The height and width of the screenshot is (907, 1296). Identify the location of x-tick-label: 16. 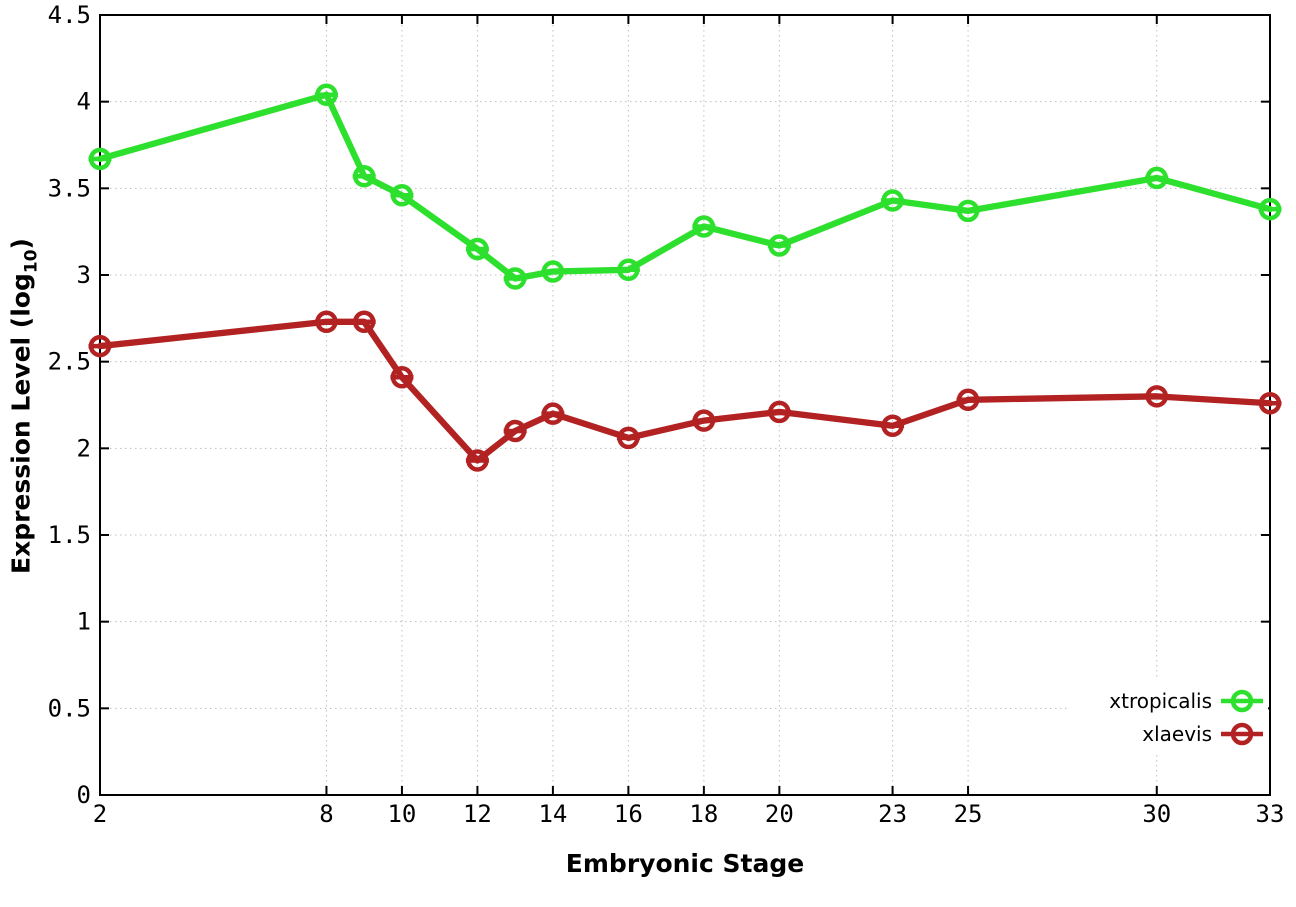
(628, 814).